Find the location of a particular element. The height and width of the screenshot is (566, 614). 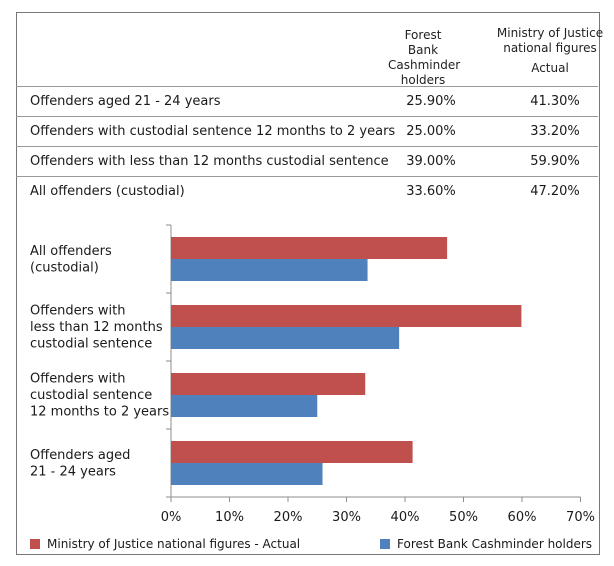

header-line: holders is located at coordinates (423, 80).